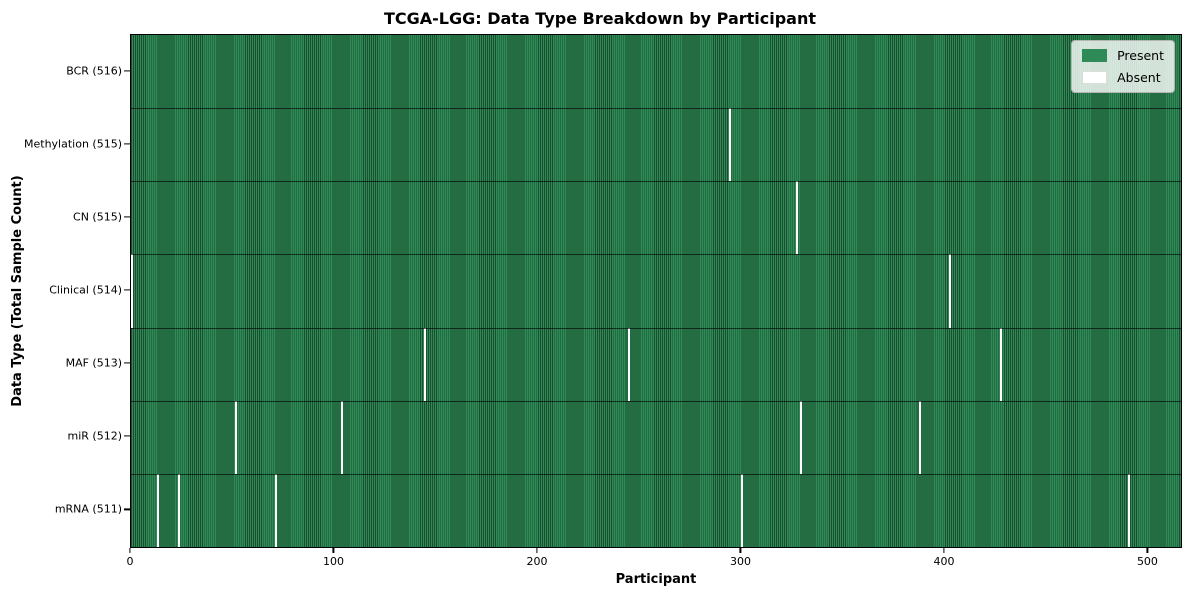 The height and width of the screenshot is (600, 1200). Describe the element at coordinates (94, 71) in the screenshot. I see `y-tick-label-BCR: BCR (516)` at that location.